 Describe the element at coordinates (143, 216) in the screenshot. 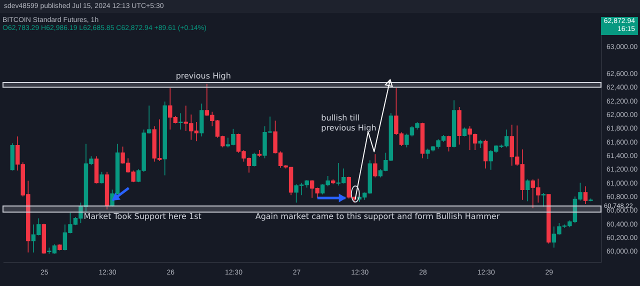

I see `annotation: Market Took Support here 1st` at that location.